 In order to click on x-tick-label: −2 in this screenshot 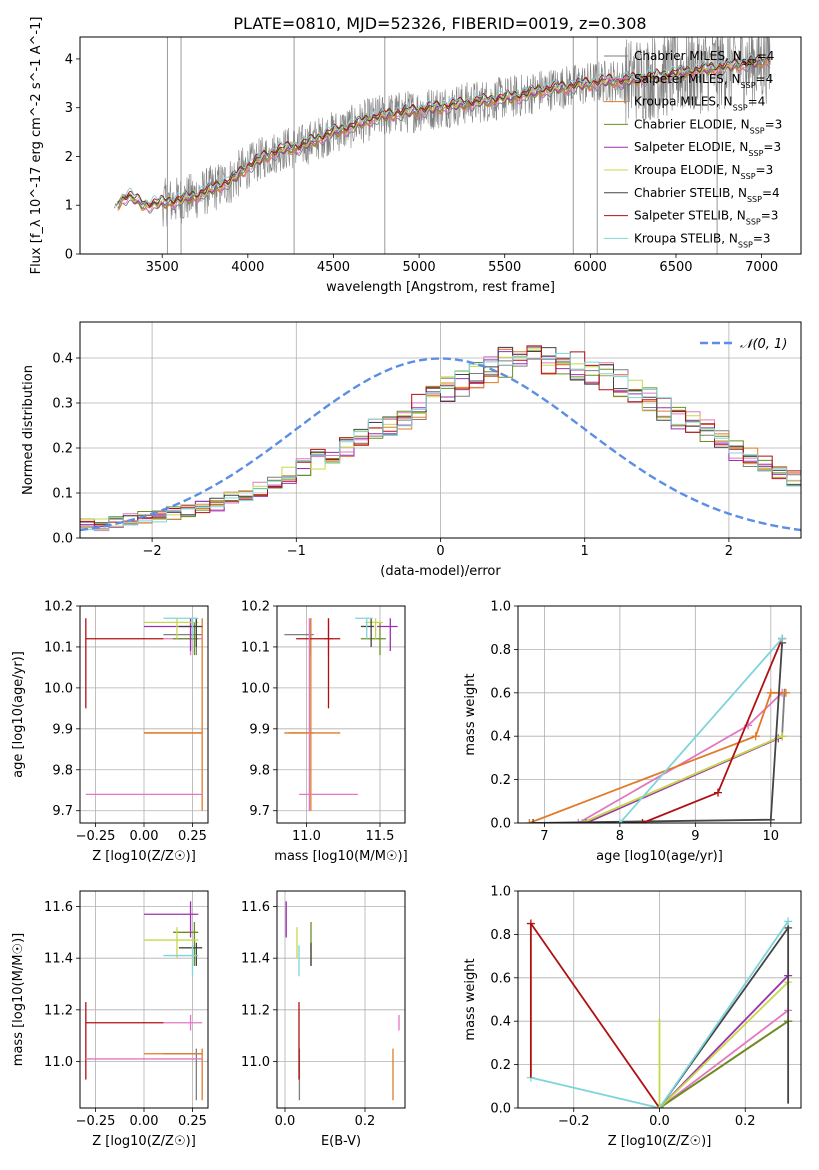, I will do `click(152, 551)`.